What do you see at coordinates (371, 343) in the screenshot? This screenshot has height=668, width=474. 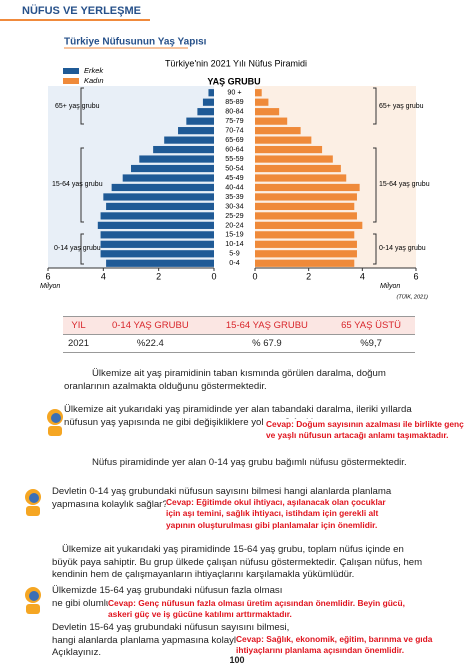 I see `cell: %9,7` at bounding box center [371, 343].